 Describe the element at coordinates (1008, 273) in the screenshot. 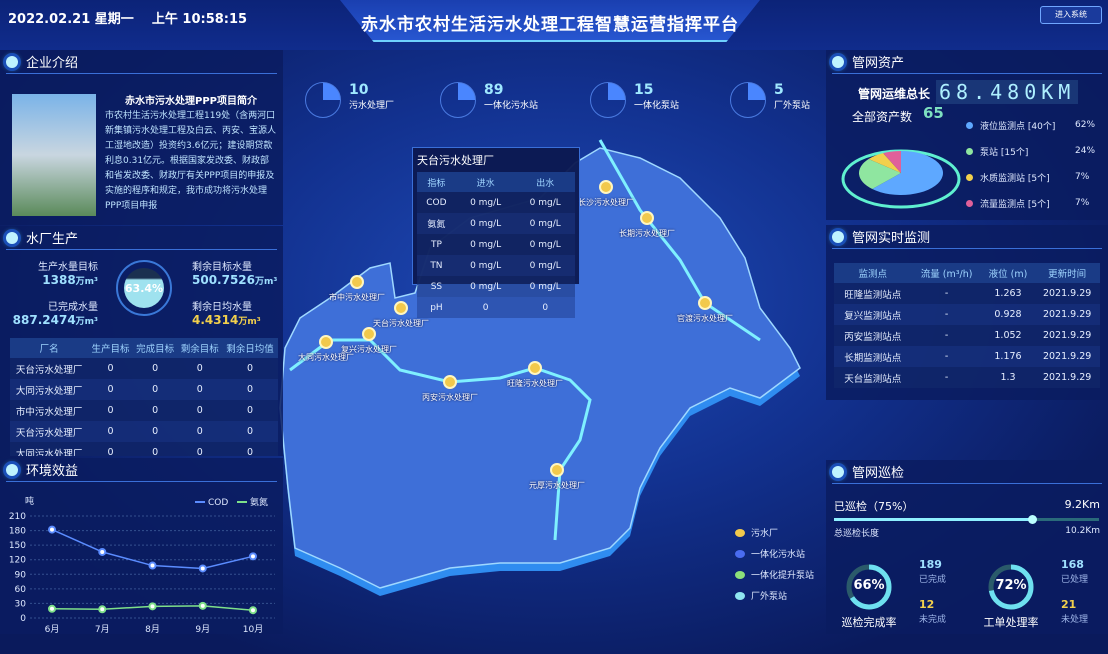

I see `column-header: 液位 (m)` at that location.